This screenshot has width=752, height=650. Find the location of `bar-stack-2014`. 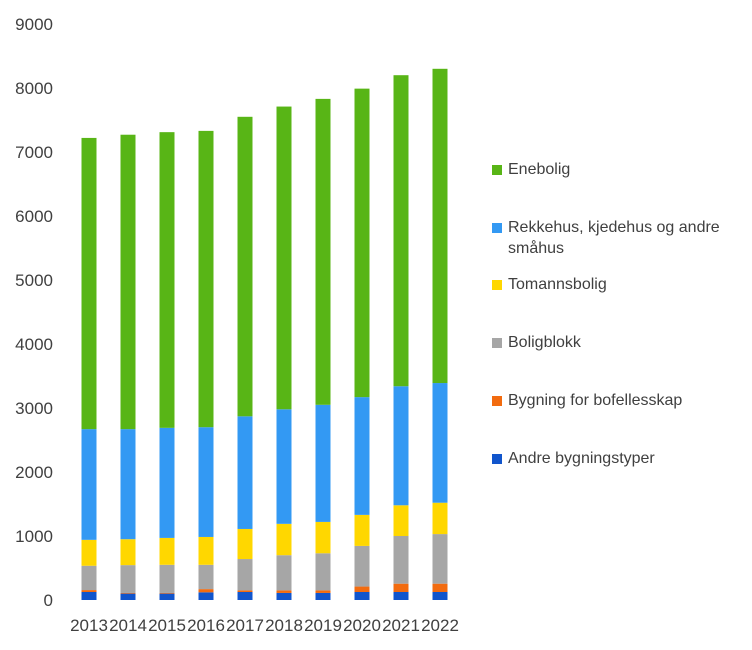

bar-stack-2014 is located at coordinates (128, 367).